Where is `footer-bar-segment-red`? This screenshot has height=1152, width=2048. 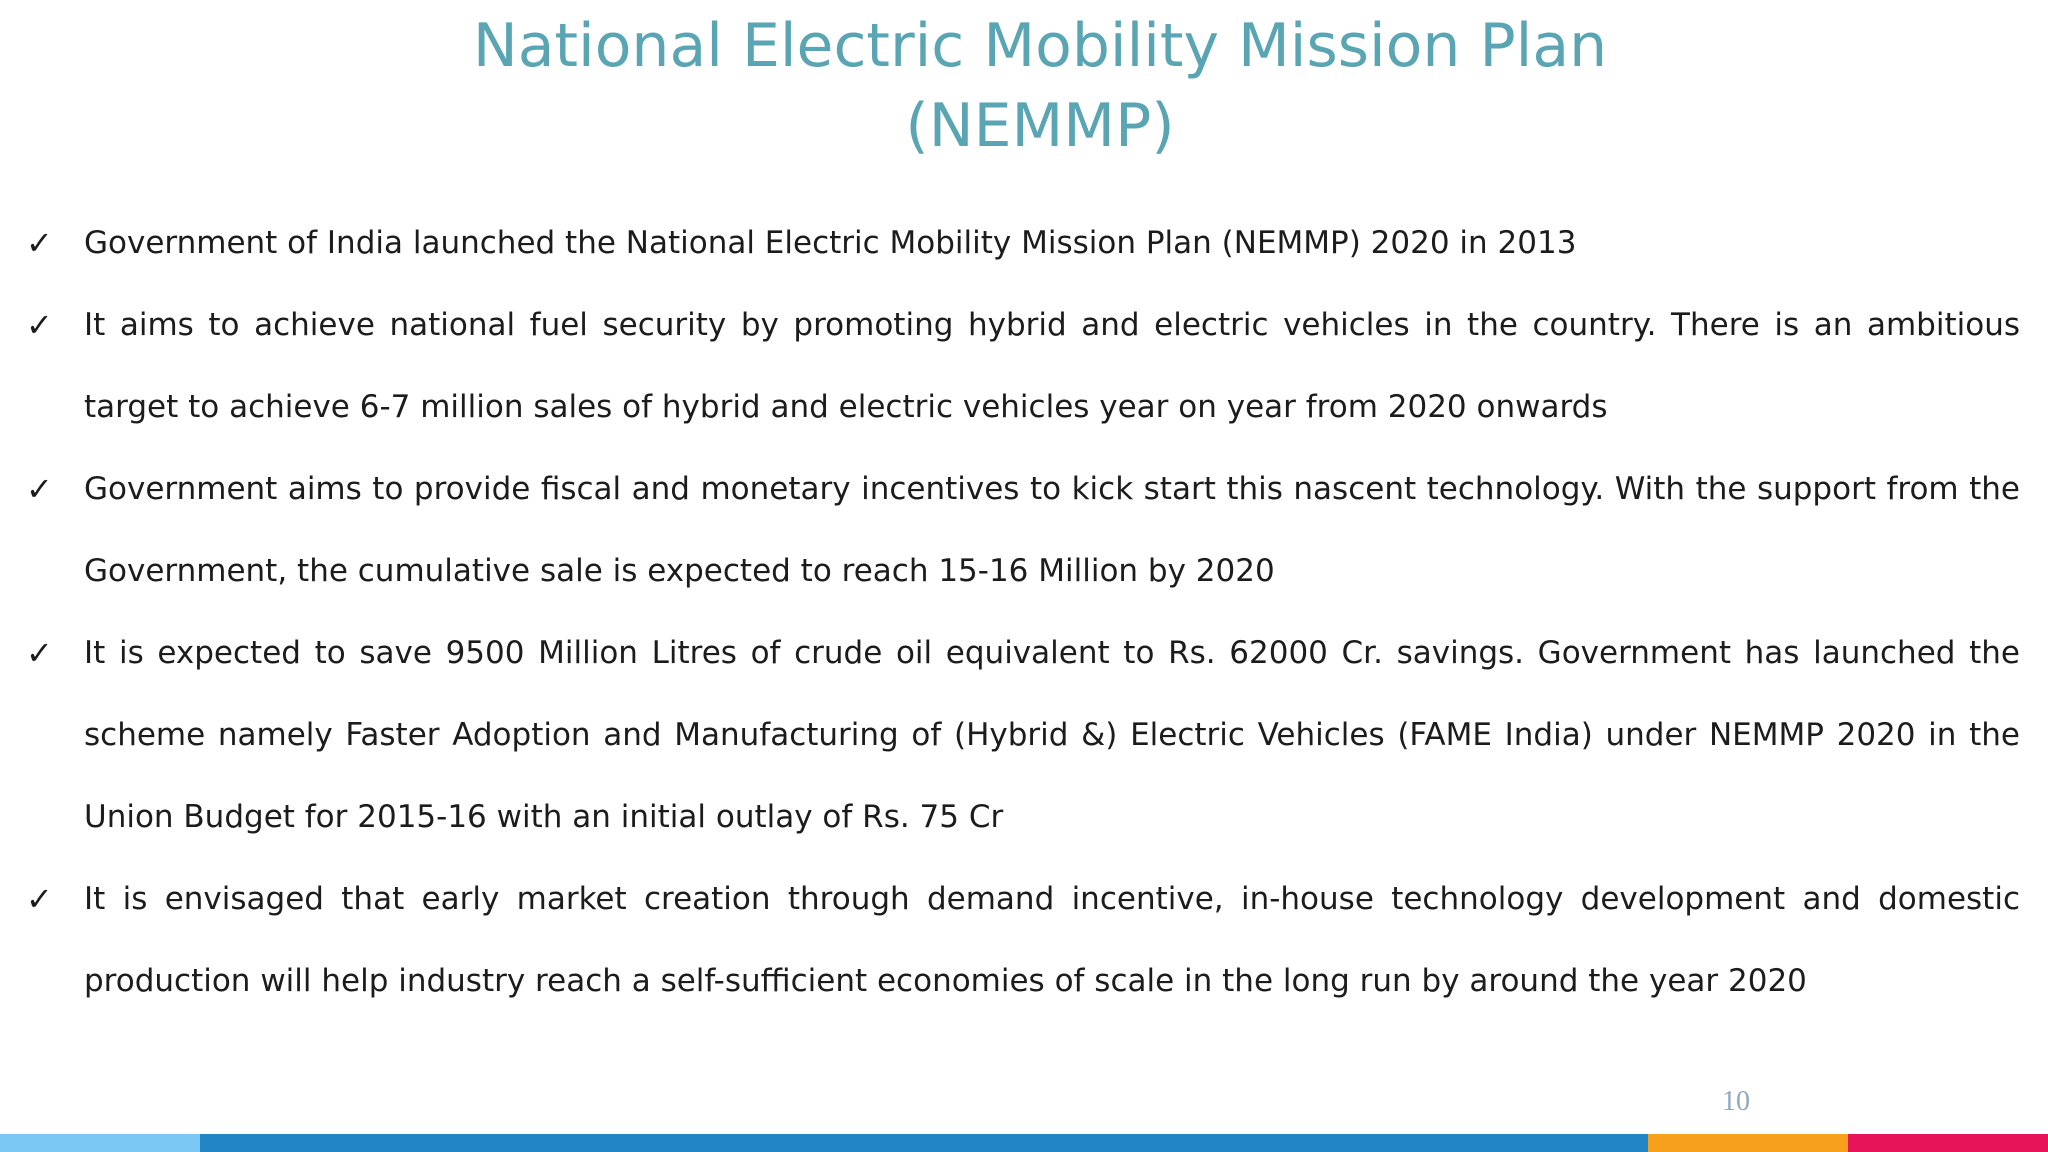 footer-bar-segment-red is located at coordinates (1948, 1143).